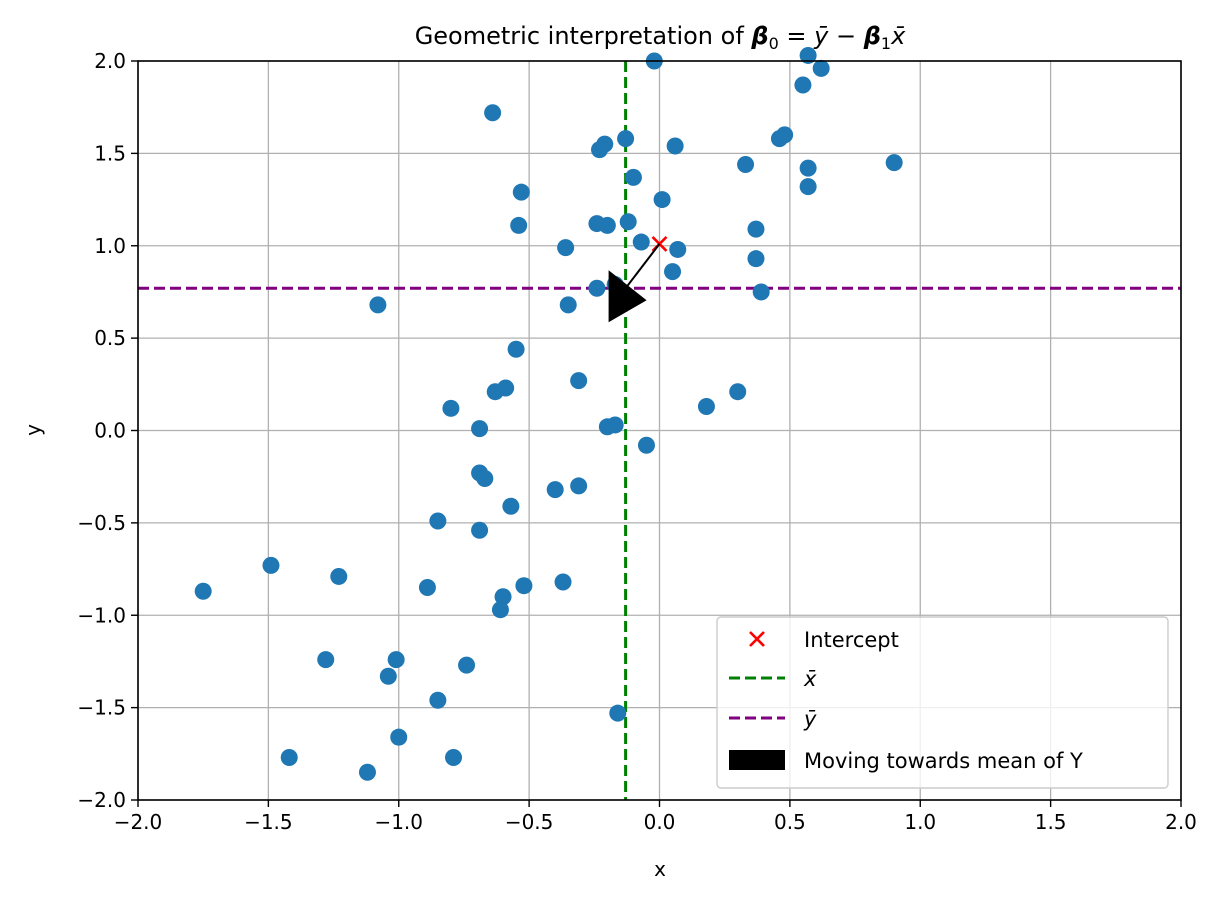 The height and width of the screenshot is (901, 1221). I want to click on legend-marks, so click(757, 700).